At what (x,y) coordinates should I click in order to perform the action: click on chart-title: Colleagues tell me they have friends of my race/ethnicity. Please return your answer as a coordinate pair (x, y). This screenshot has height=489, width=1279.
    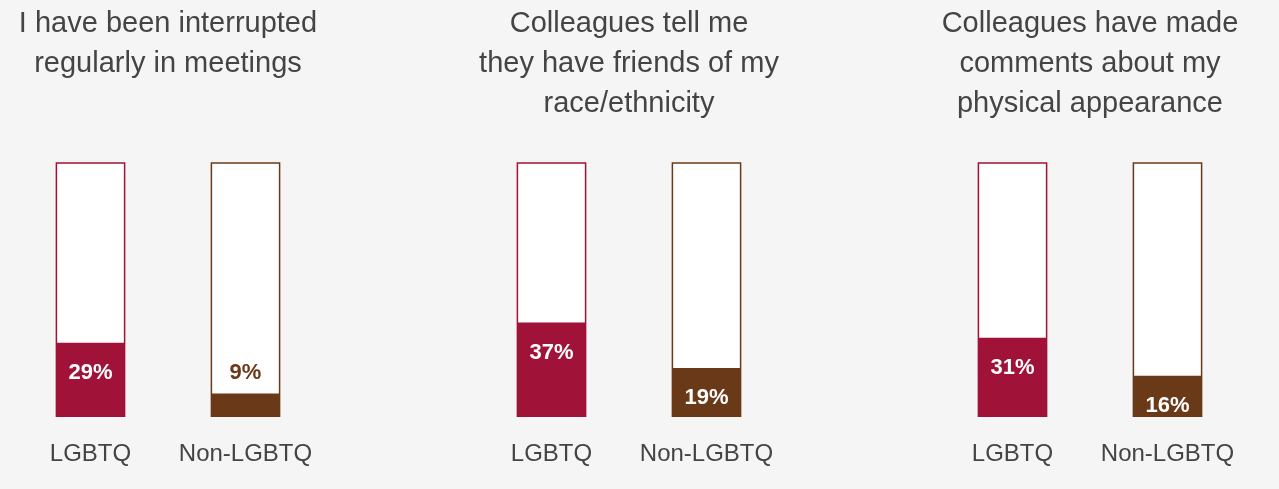
    Looking at the image, I should click on (629, 62).